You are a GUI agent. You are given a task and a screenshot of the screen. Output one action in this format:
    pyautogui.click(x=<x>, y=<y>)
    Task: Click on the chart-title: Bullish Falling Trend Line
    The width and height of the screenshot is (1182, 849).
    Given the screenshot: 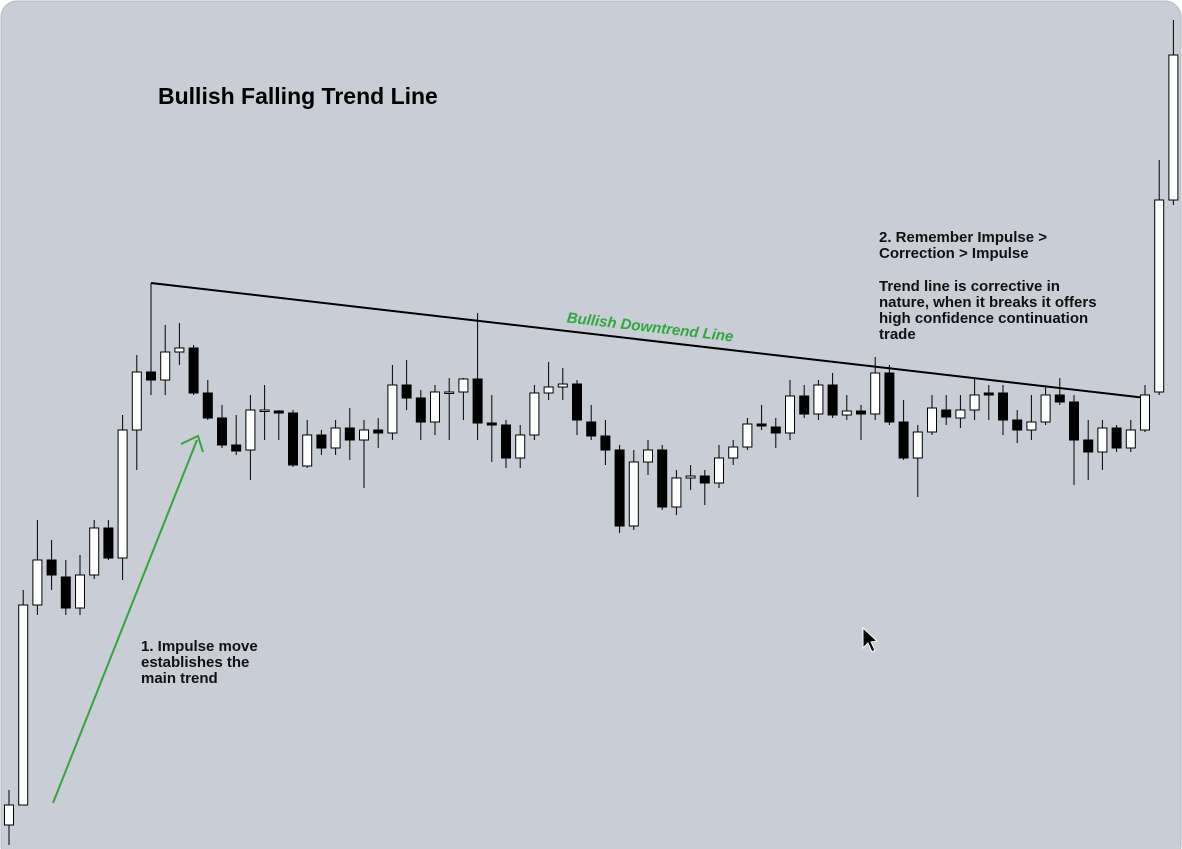 What is the action you would take?
    pyautogui.click(x=298, y=96)
    